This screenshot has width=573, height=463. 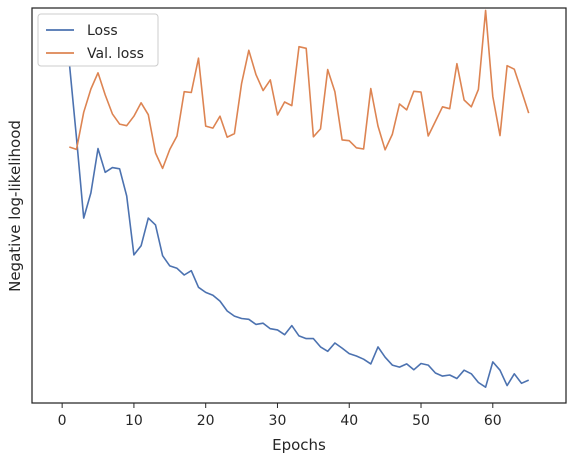 I want to click on x-tick-label: 30, so click(x=278, y=421).